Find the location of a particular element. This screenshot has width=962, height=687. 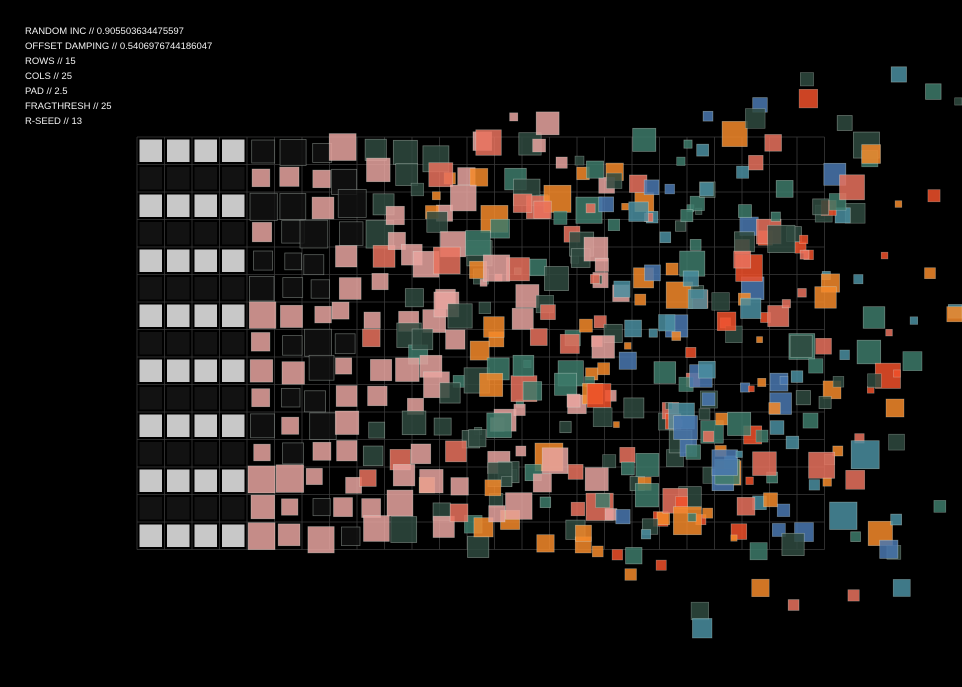

param-r-seed: R-SEED // 13 is located at coordinates (54, 121).